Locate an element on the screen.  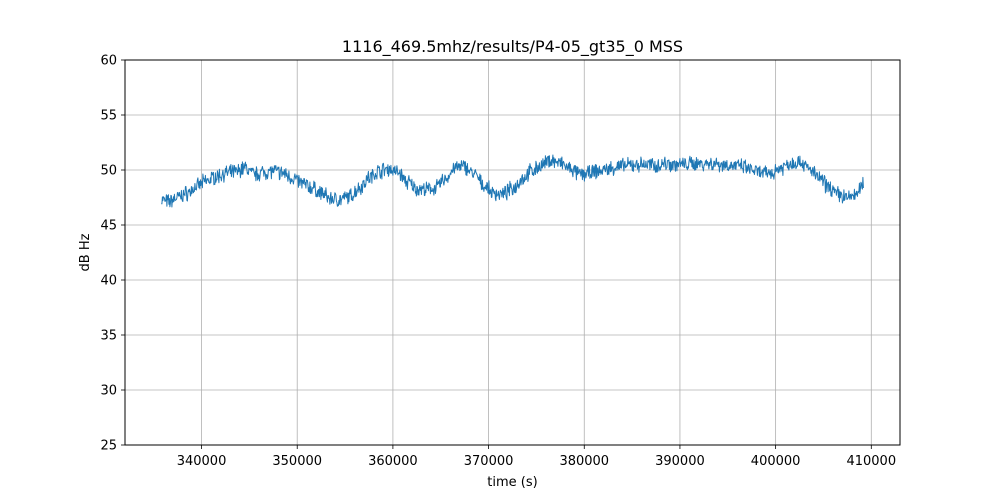
y-axis-label: dB Hz is located at coordinates (85, 252).